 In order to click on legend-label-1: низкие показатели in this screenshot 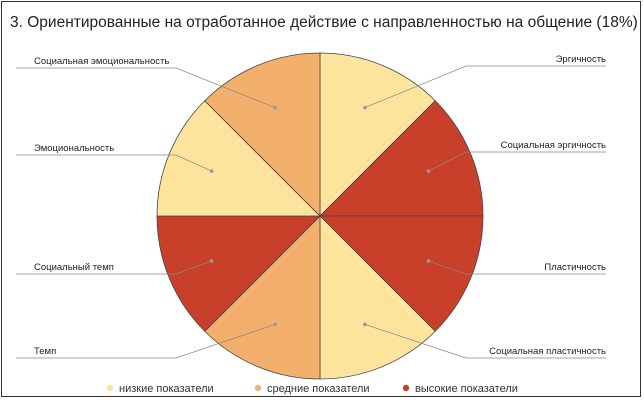, I will do `click(166, 389)`.